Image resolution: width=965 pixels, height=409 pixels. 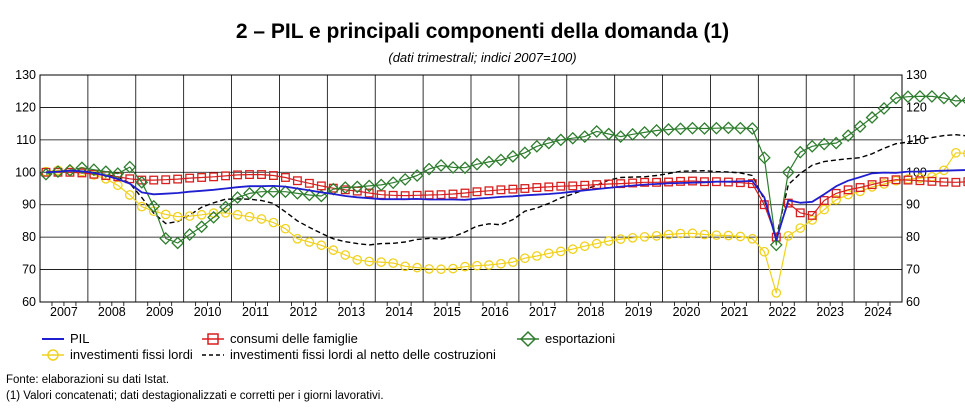 I want to click on x-tick-label: 2015, so click(x=447, y=312).